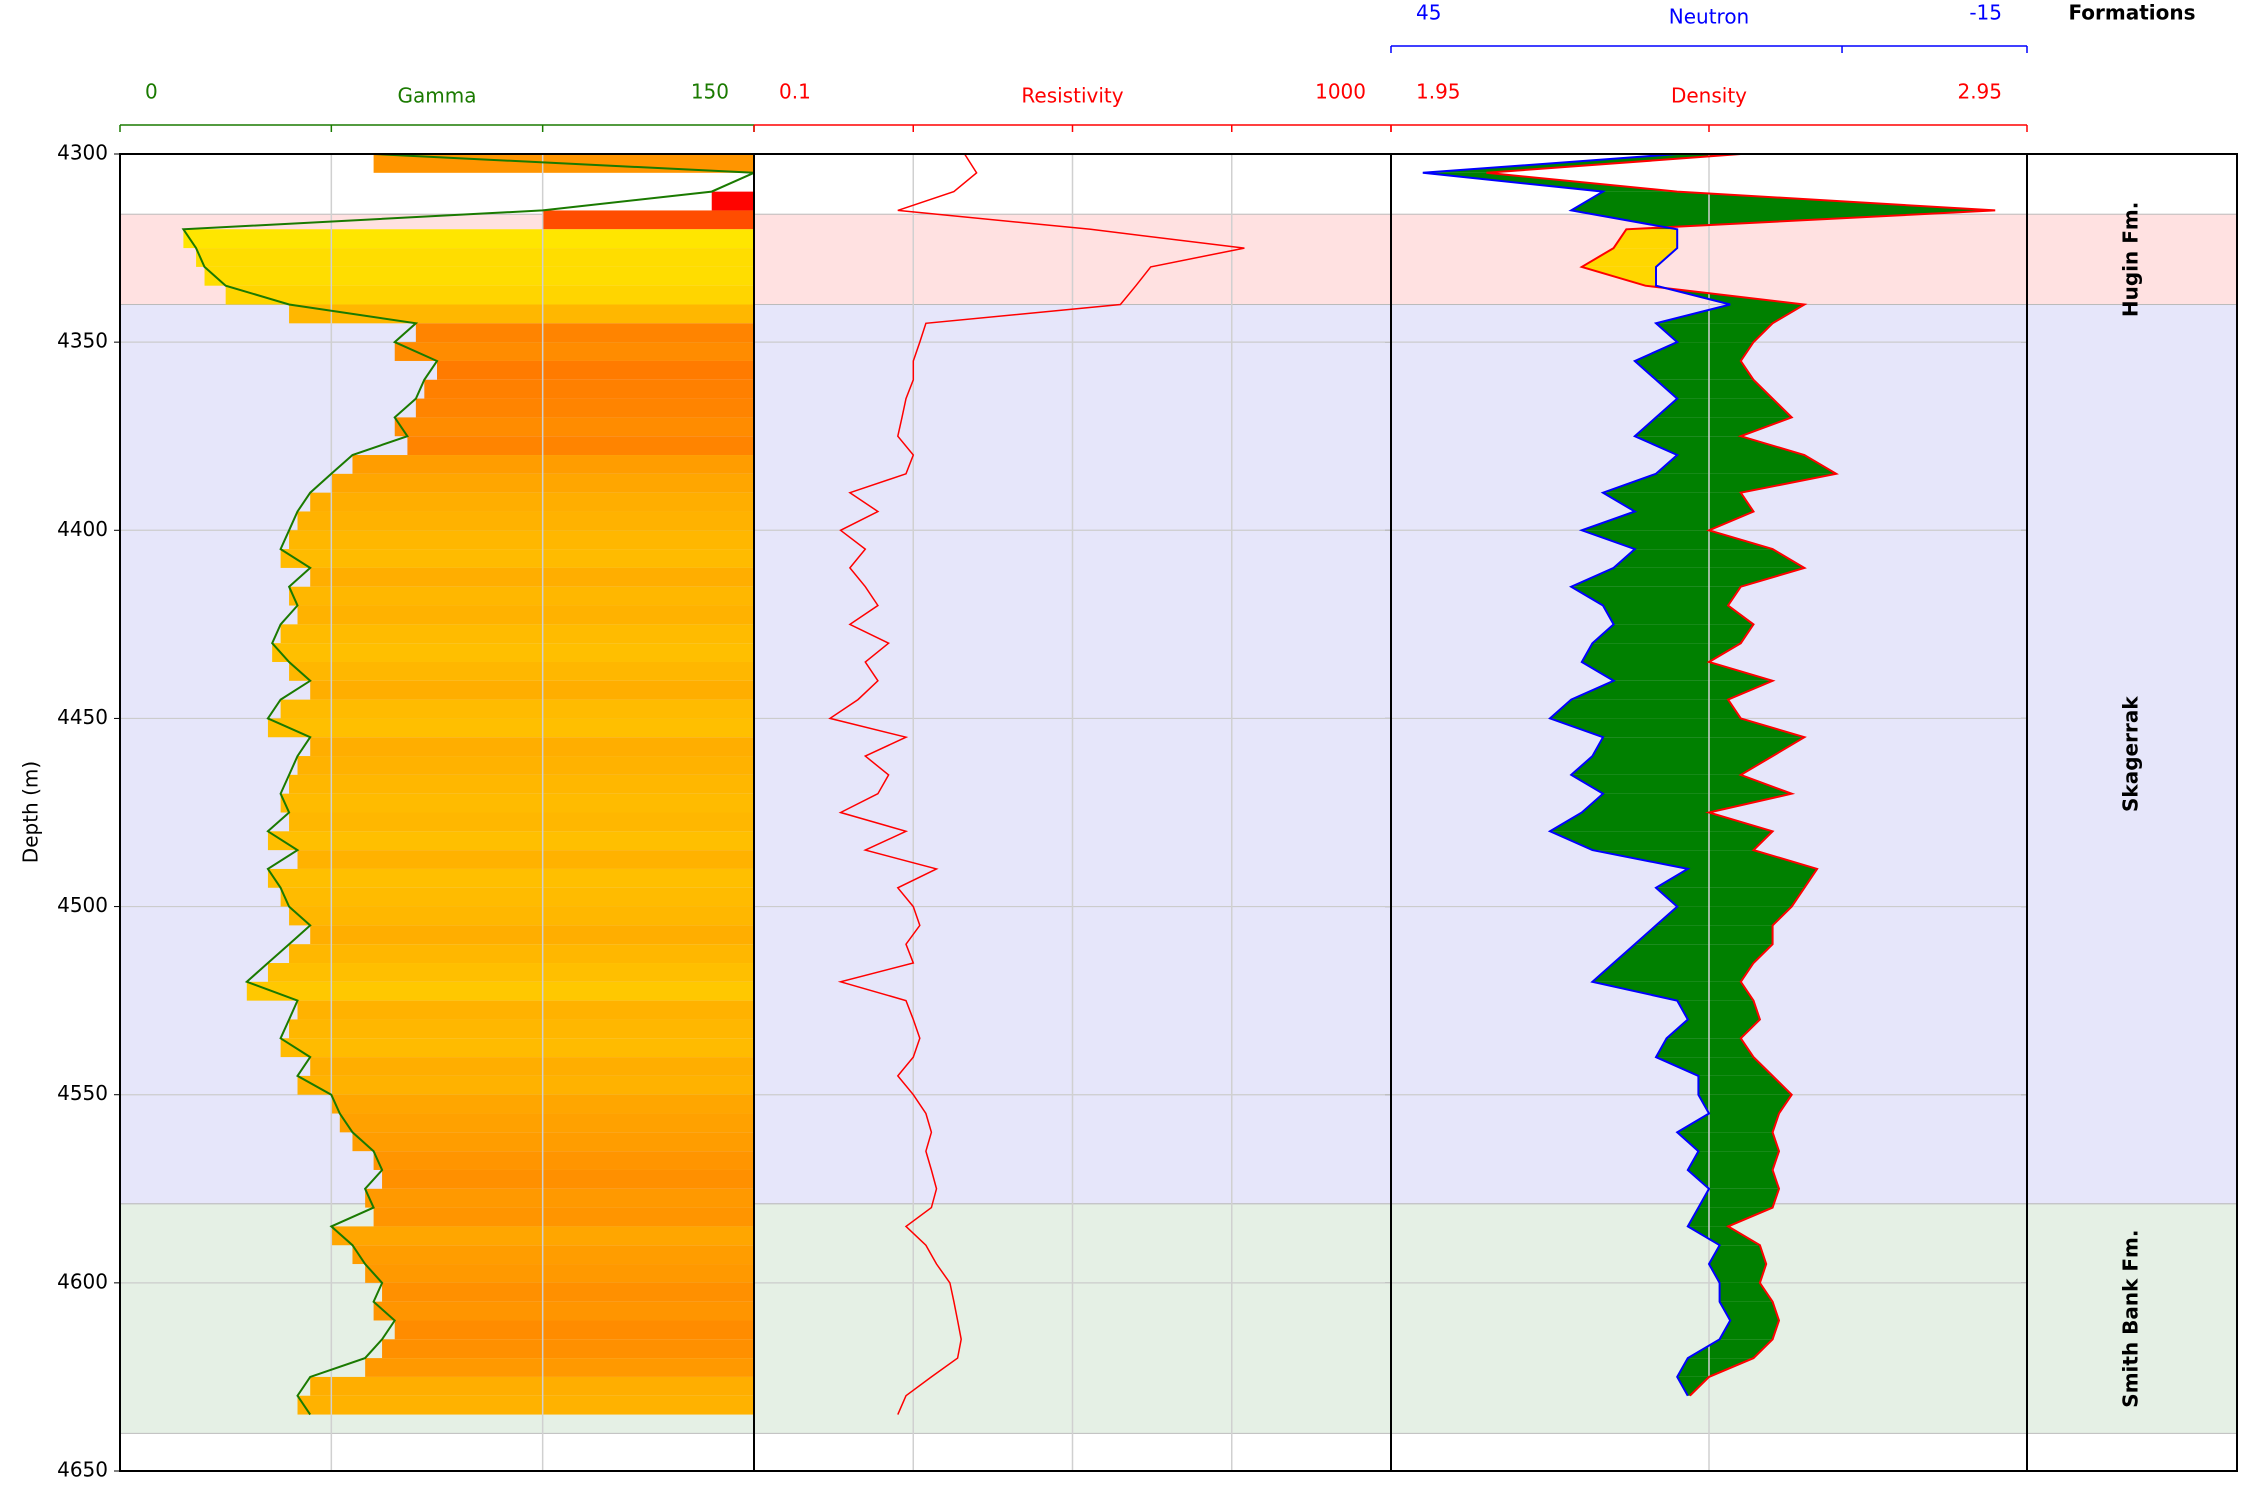 This screenshot has width=2250, height=1500. Describe the element at coordinates (82, 1093) in the screenshot. I see `y-tick-label: 4550` at that location.